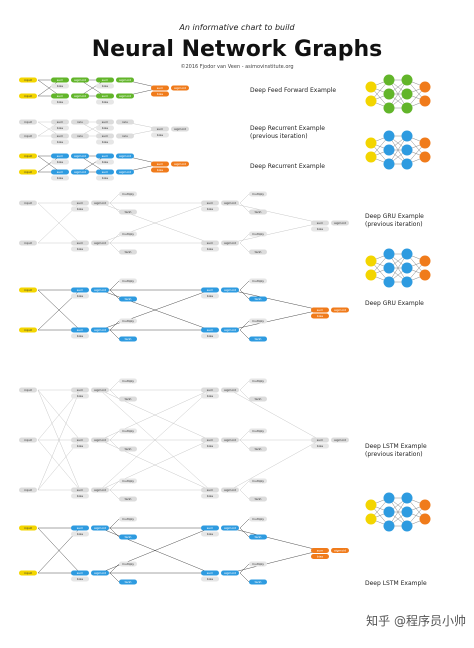  What do you see at coordinates (236, 27) in the screenshot?
I see `kicker: An informative chart to build` at bounding box center [236, 27].